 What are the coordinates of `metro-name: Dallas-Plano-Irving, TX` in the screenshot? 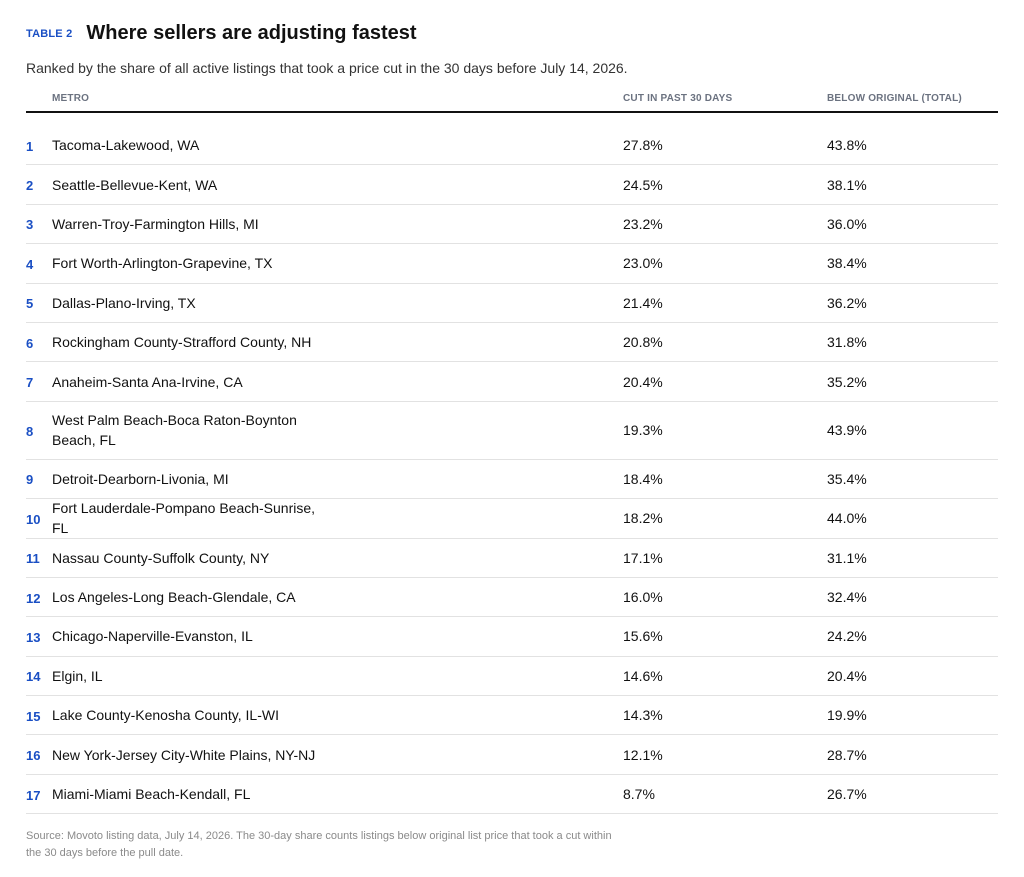 It's located at (124, 302).